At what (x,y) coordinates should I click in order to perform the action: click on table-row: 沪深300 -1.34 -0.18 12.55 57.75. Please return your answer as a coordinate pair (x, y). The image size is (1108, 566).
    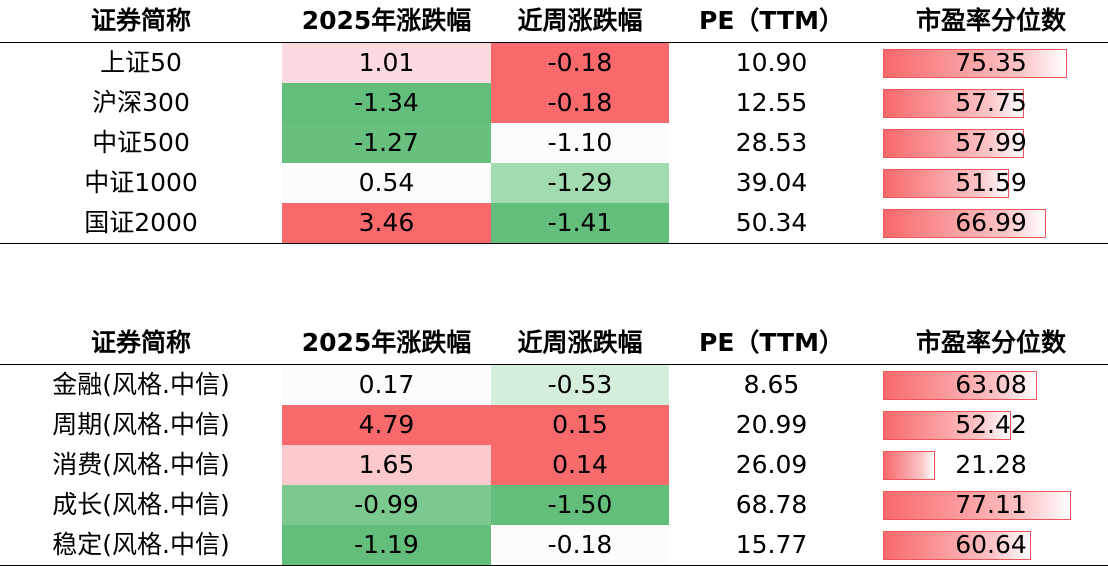
    Looking at the image, I should click on (554, 103).